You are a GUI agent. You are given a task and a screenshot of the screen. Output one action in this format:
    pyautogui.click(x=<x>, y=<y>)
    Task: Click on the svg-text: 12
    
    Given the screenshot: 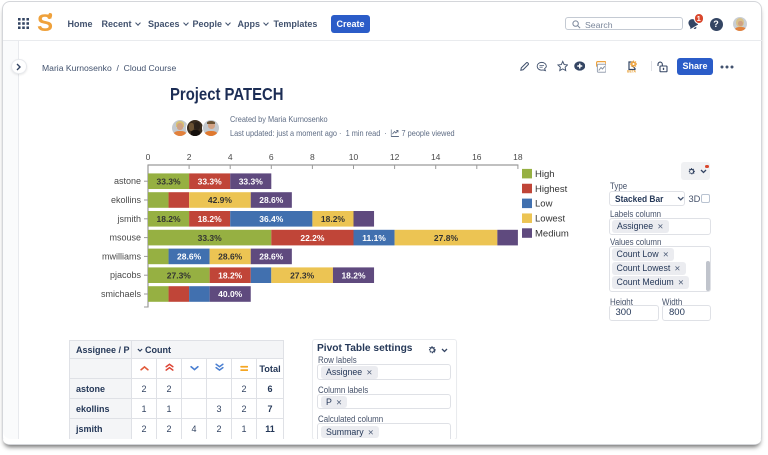 What is the action you would take?
    pyautogui.click(x=395, y=157)
    